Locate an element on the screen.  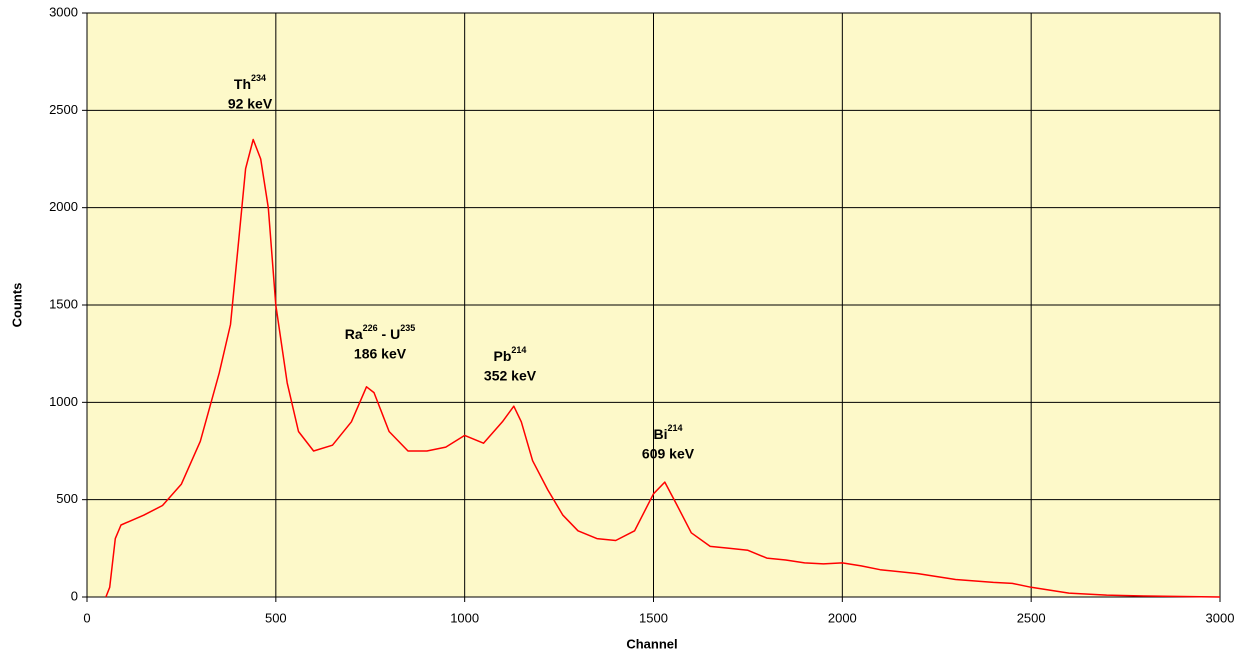
peak-label-element: Bi is located at coordinates (660, 434).